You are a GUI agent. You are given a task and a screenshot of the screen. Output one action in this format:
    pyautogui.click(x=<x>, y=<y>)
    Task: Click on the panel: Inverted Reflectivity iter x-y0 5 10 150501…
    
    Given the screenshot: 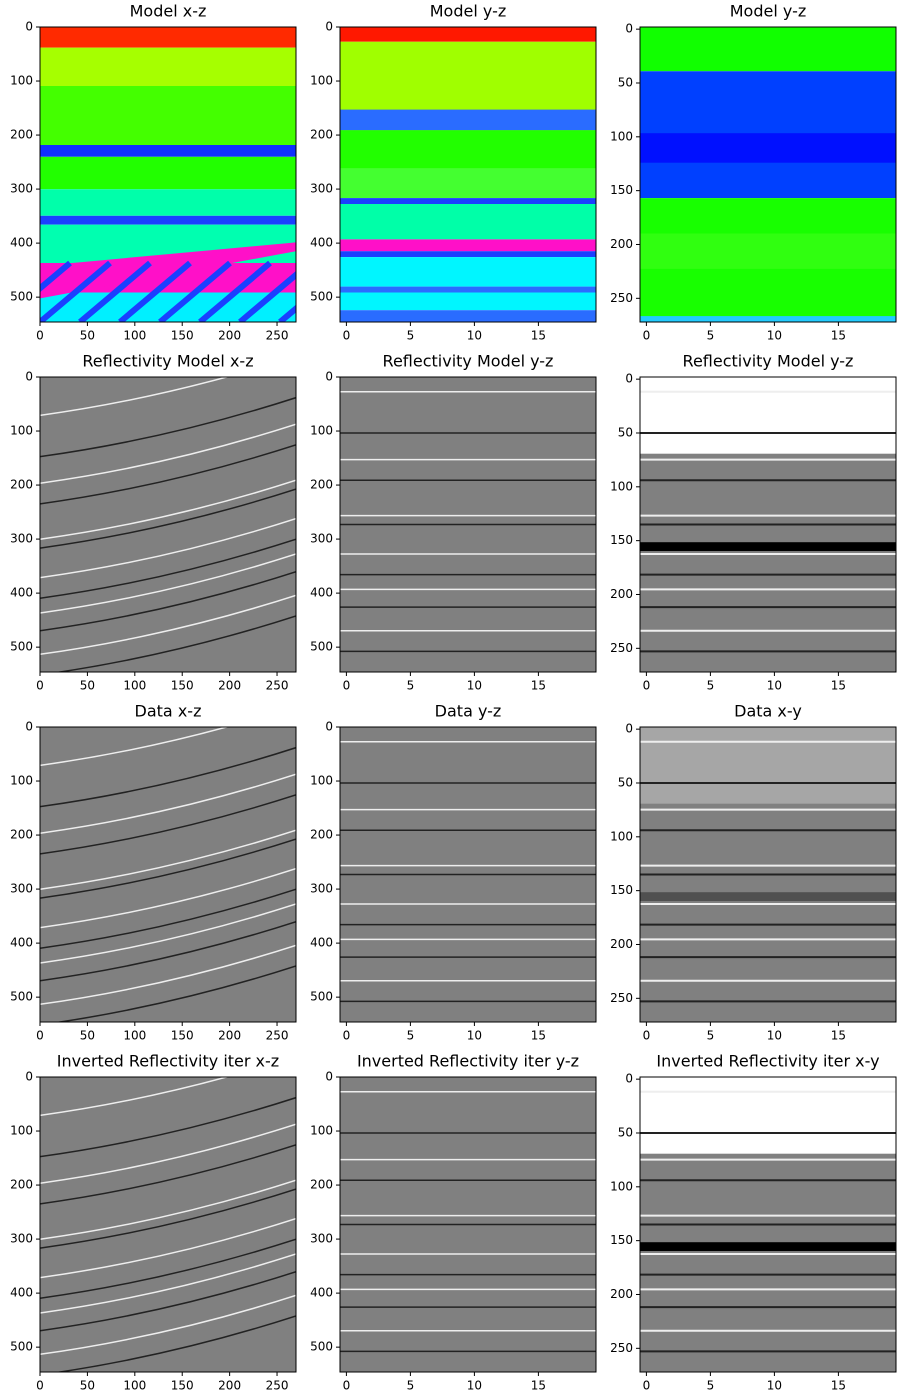 What is the action you would take?
    pyautogui.click(x=753, y=1222)
    